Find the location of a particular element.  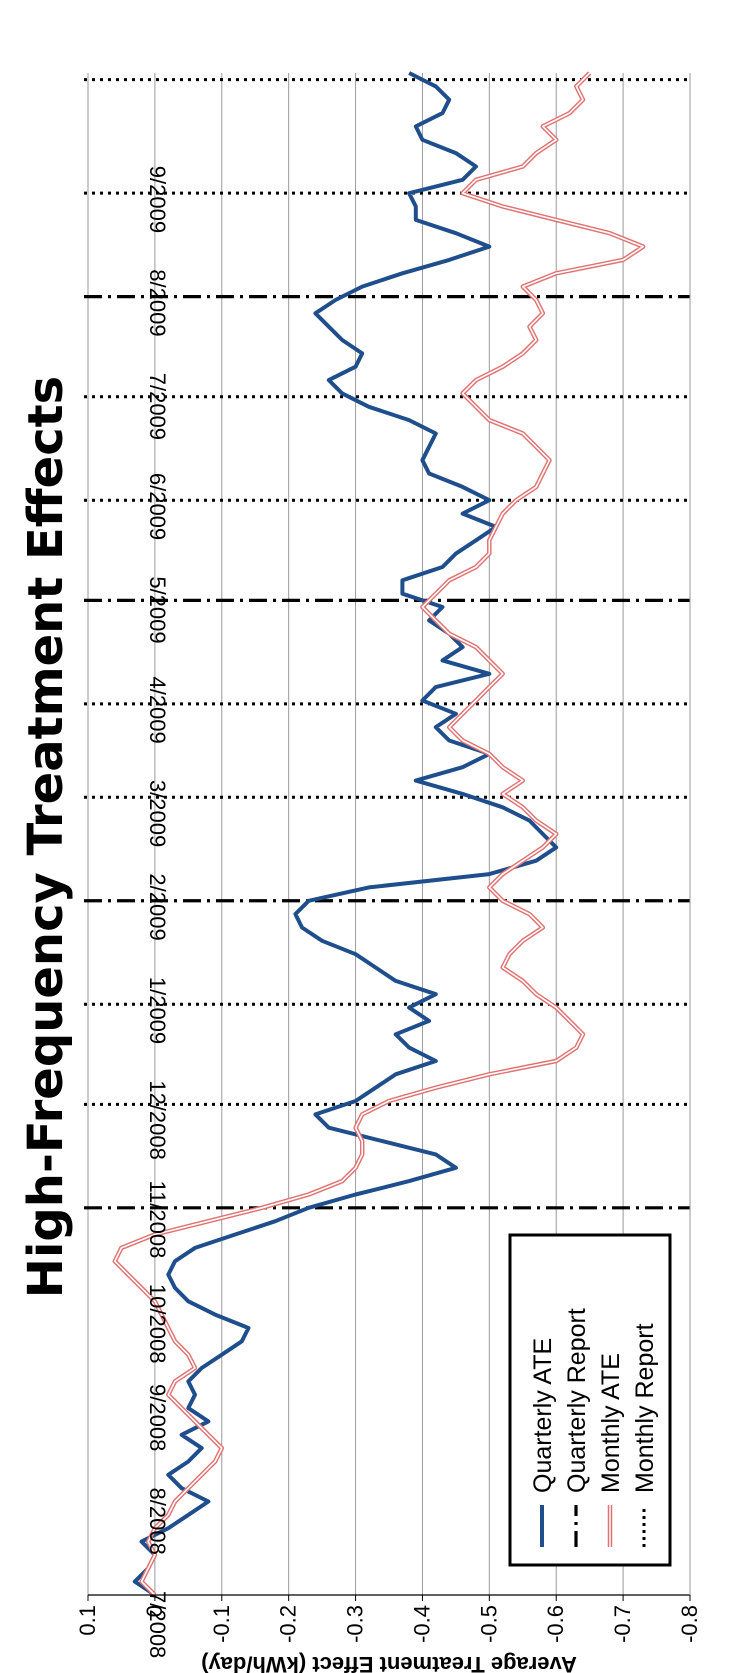

date-label: 8/2009 is located at coordinates (157, 302).